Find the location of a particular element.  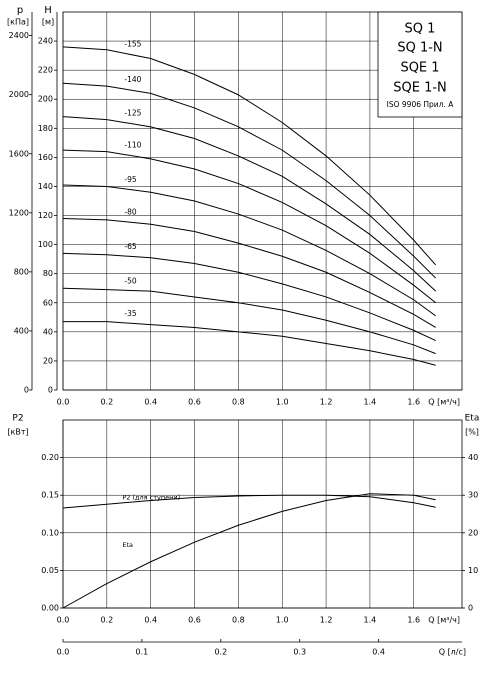

curve-label: P2 (для ступени) is located at coordinates (151, 498).